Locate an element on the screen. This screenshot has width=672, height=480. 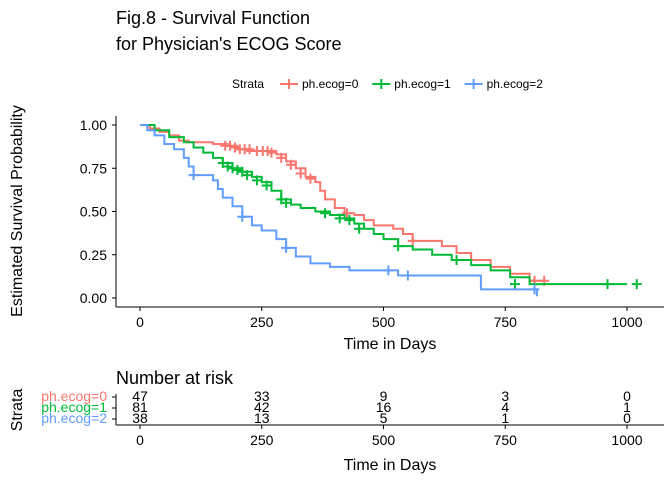
risk-count: 42 is located at coordinates (262, 407).